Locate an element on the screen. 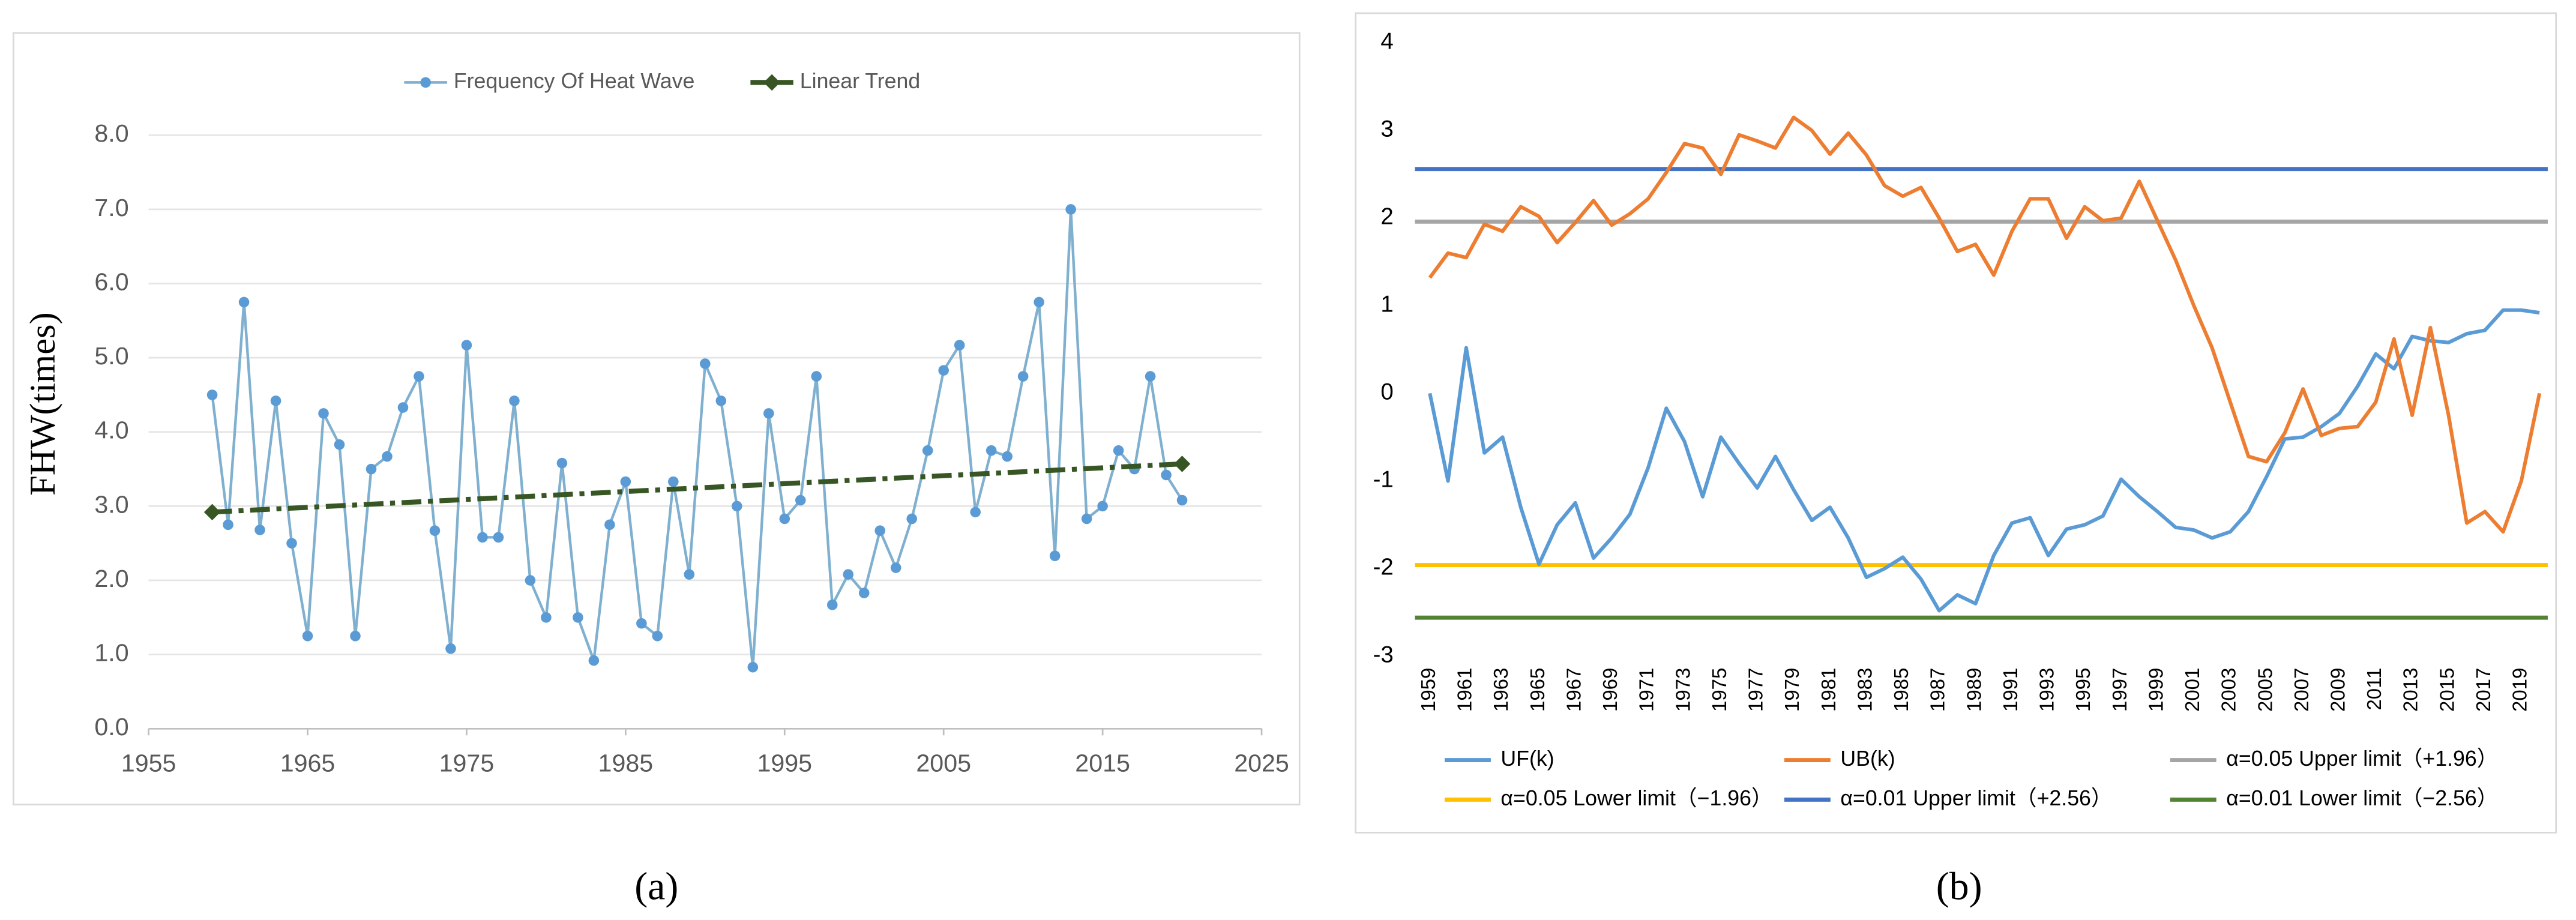 This screenshot has height=920, width=2576. x-tick-label: 1991 is located at coordinates (2010, 690).